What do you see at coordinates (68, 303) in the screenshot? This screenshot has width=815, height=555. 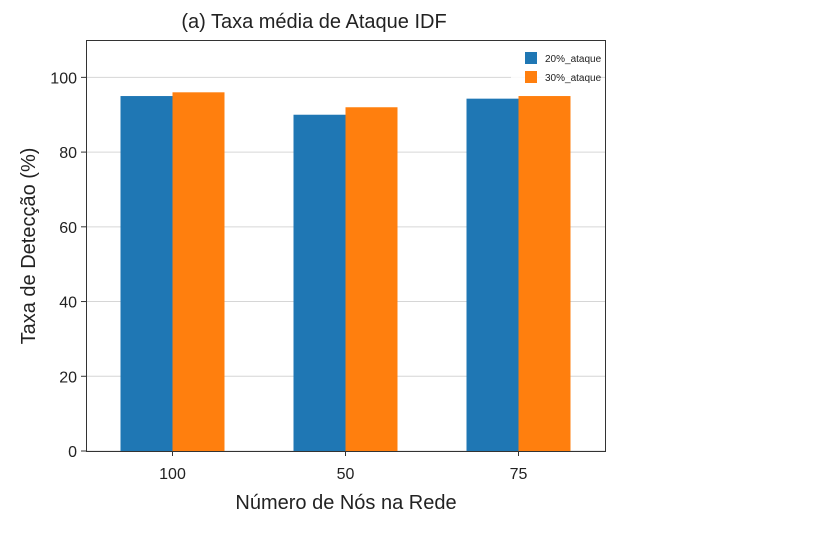 I see `y-tick-label: 40` at bounding box center [68, 303].